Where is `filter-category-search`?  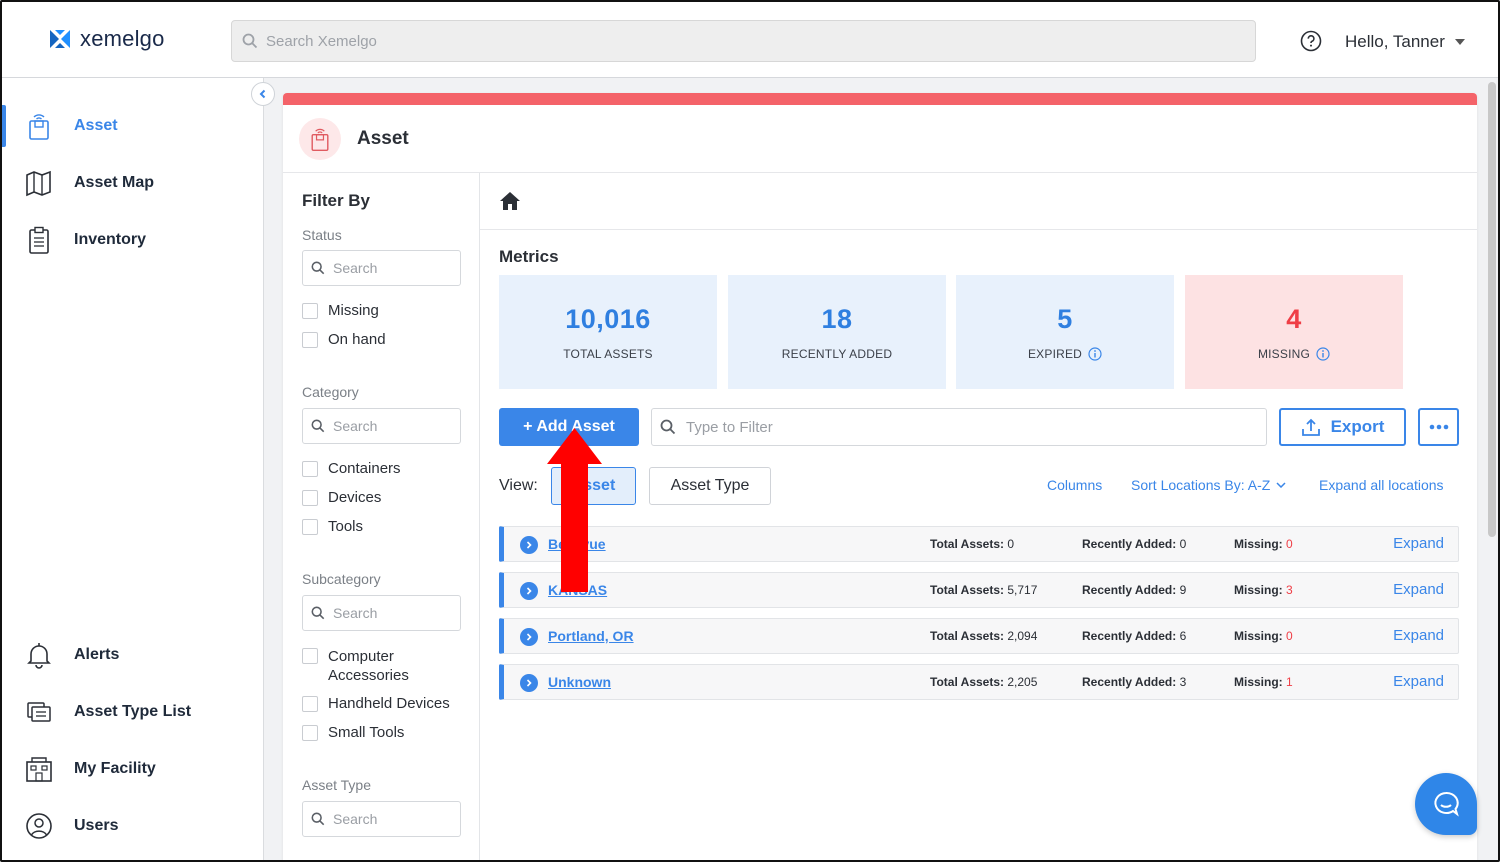
filter-category-search is located at coordinates (381, 426).